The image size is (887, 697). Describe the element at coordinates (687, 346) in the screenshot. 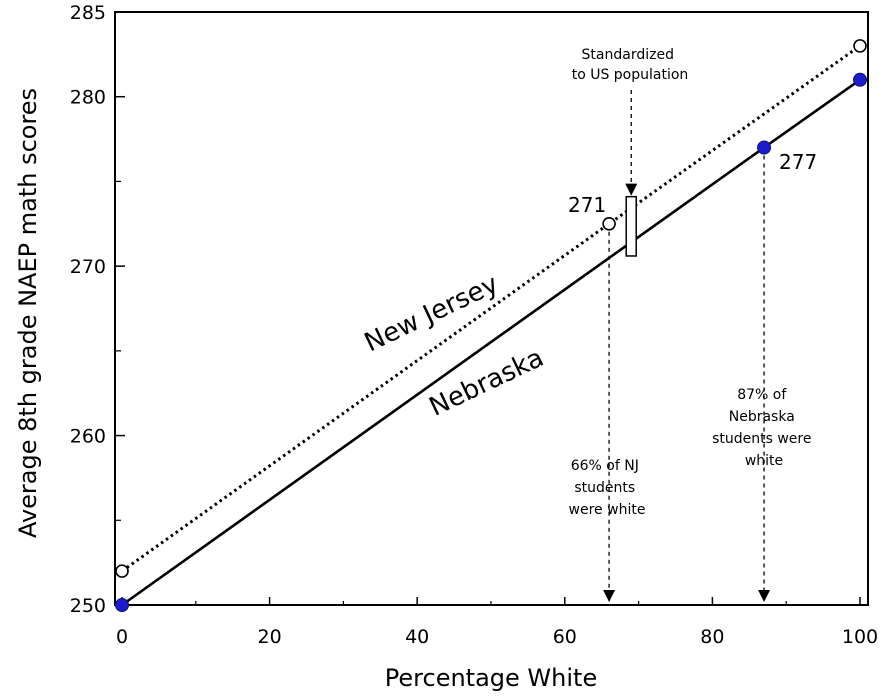

I see `annotation-guides` at that location.